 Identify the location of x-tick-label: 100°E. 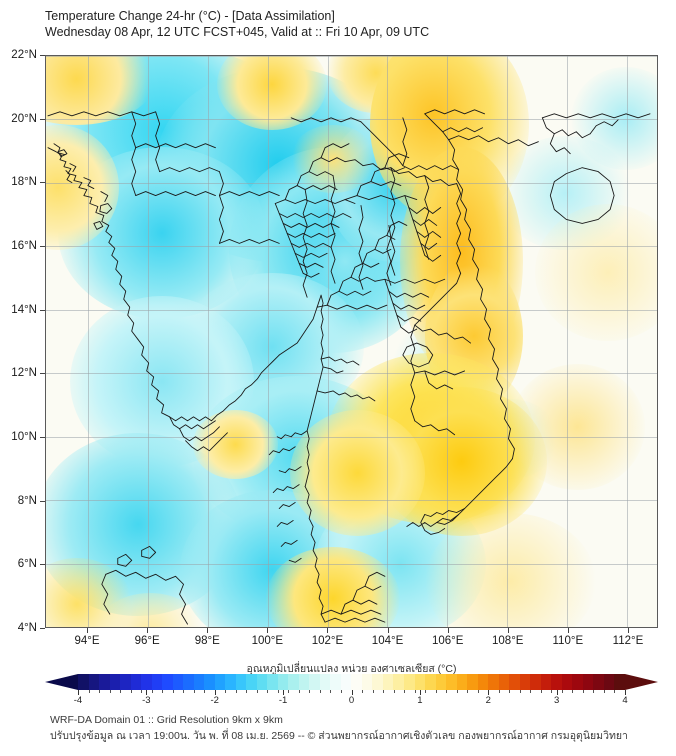
(267, 641).